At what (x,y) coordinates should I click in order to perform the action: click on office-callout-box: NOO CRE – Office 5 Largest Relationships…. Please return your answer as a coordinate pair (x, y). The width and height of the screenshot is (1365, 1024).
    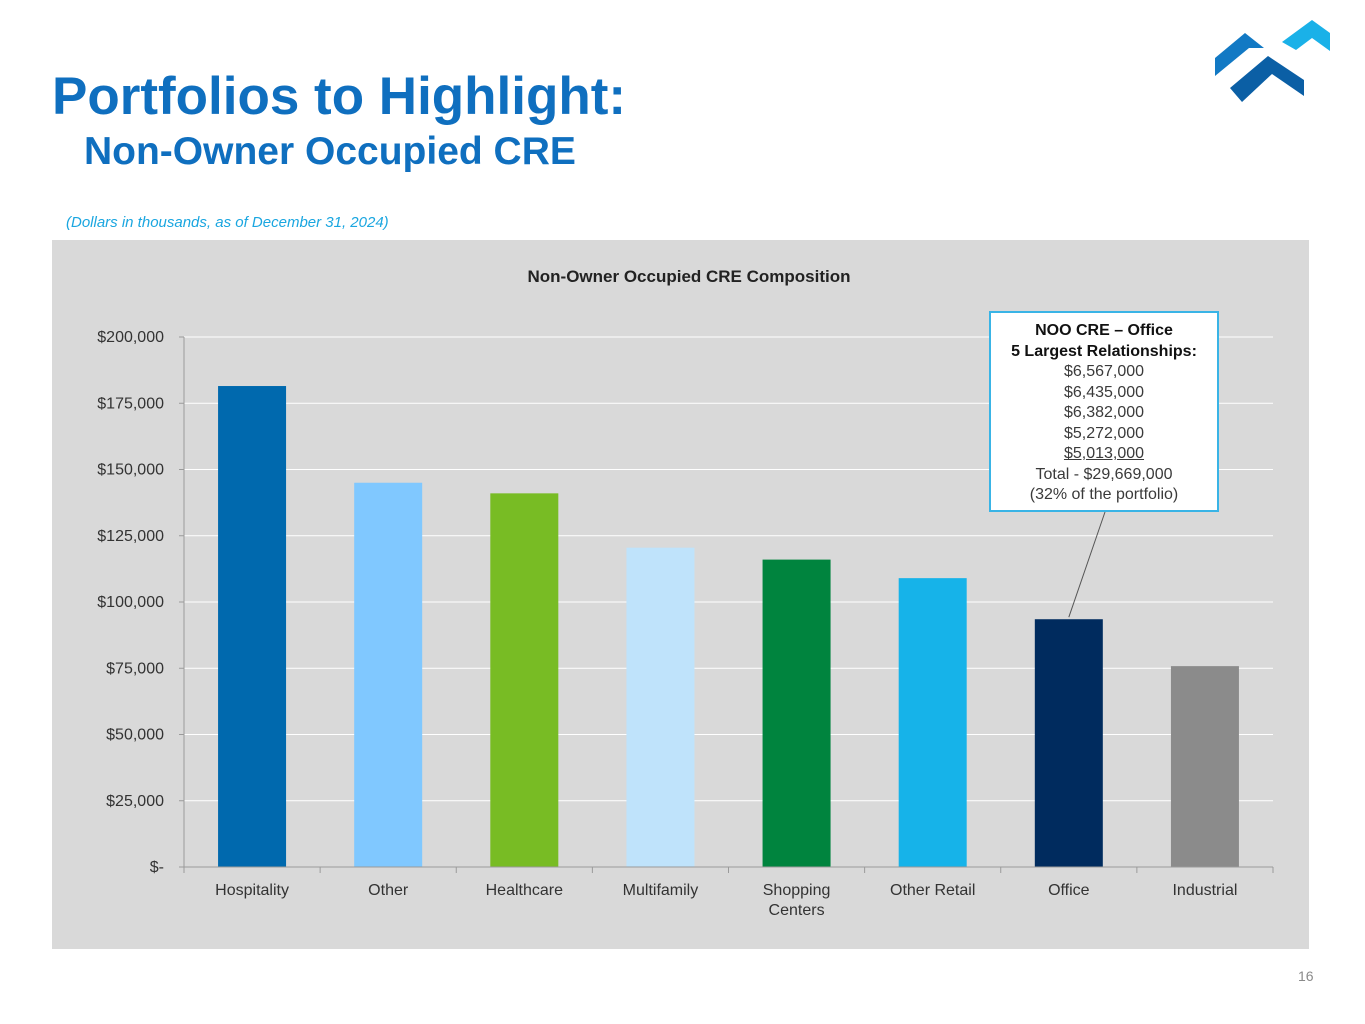
    Looking at the image, I should click on (1104, 411).